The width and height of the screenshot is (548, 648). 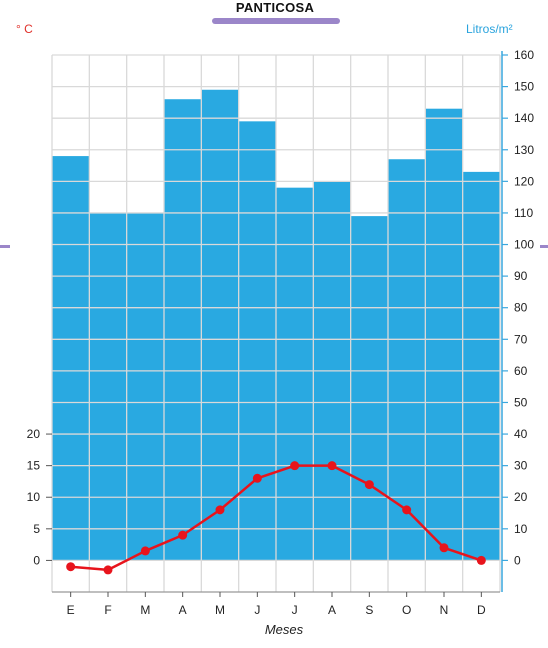 What do you see at coordinates (5, 246) in the screenshot?
I see `left-edge-mark` at bounding box center [5, 246].